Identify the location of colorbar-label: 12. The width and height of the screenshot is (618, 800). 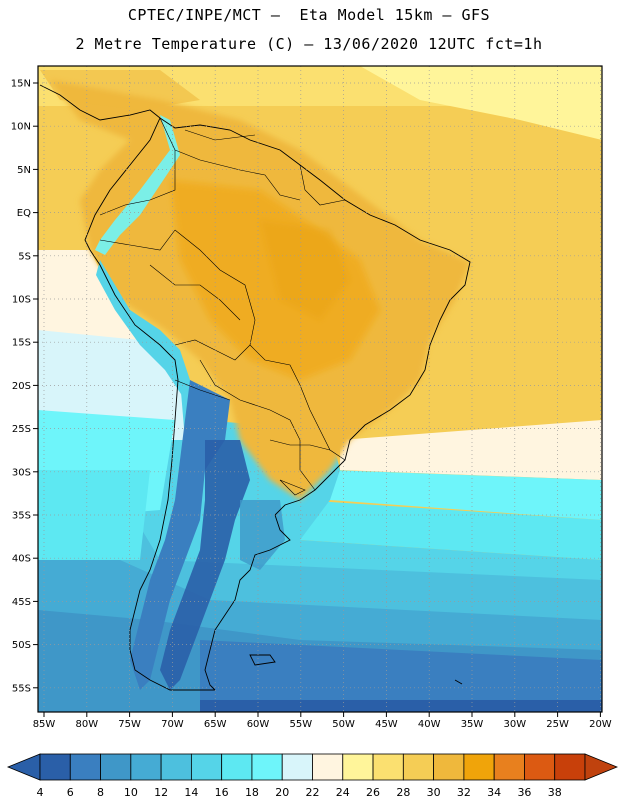
(161, 792).